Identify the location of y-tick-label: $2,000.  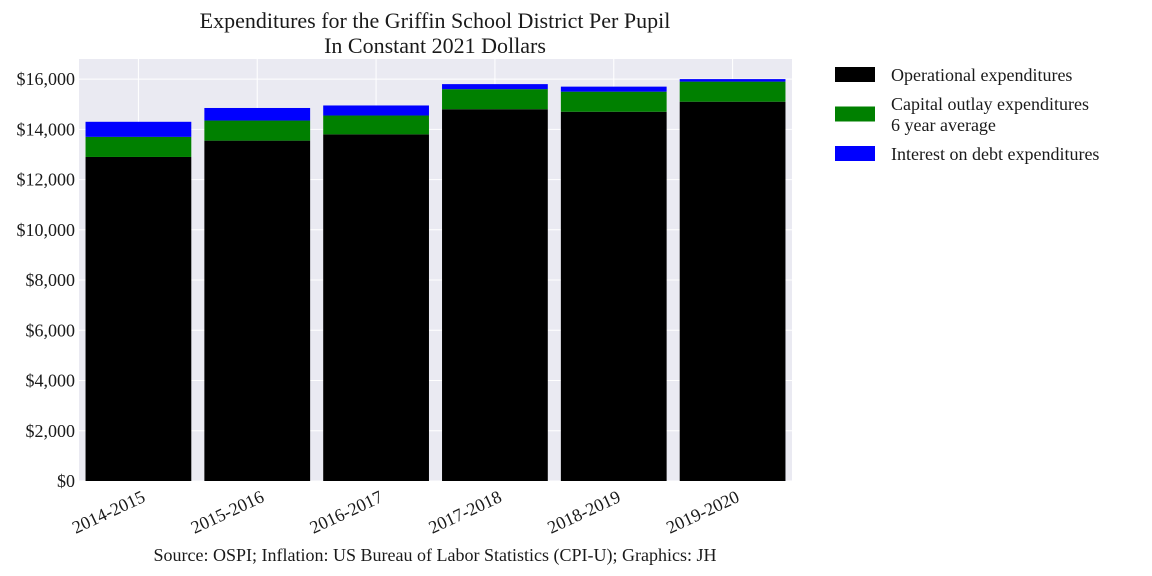
(51, 431).